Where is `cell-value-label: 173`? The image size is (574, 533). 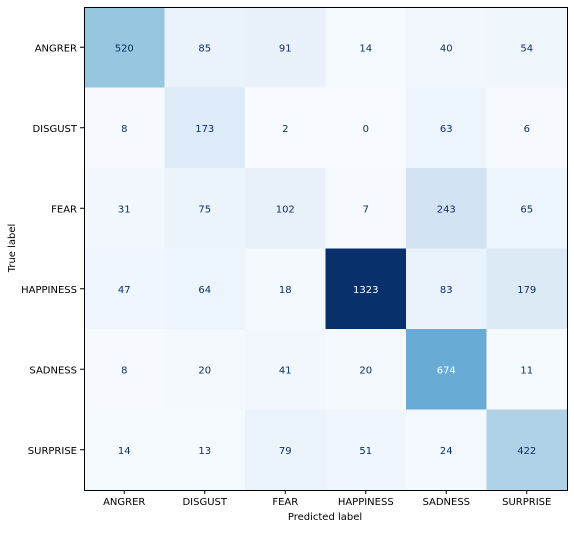
cell-value-label: 173 is located at coordinates (204, 129).